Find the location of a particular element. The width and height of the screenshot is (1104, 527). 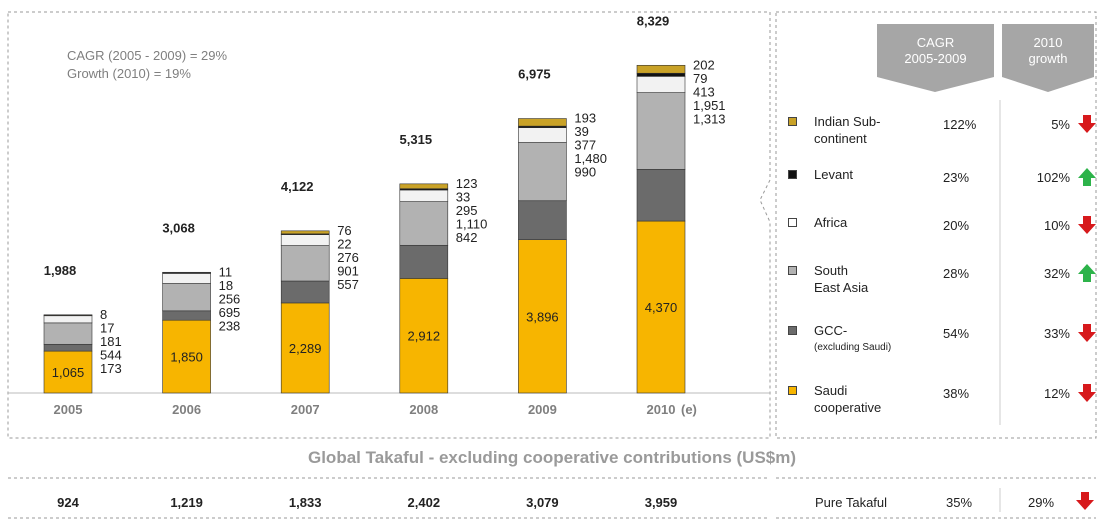

bottom-value: 924 is located at coordinates (68, 502).